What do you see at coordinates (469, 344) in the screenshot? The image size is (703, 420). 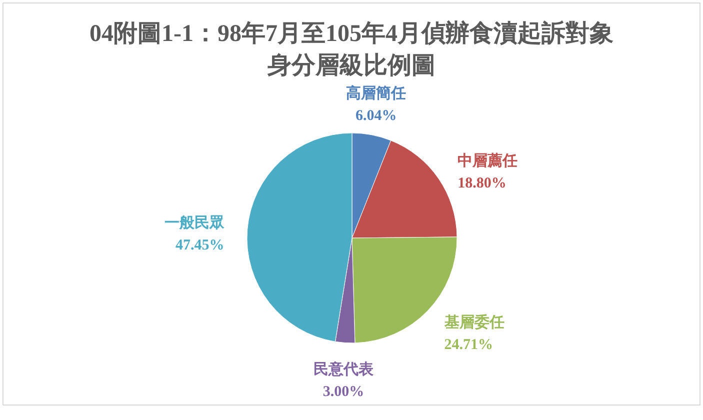 I see `data-label: 24.71%` at bounding box center [469, 344].